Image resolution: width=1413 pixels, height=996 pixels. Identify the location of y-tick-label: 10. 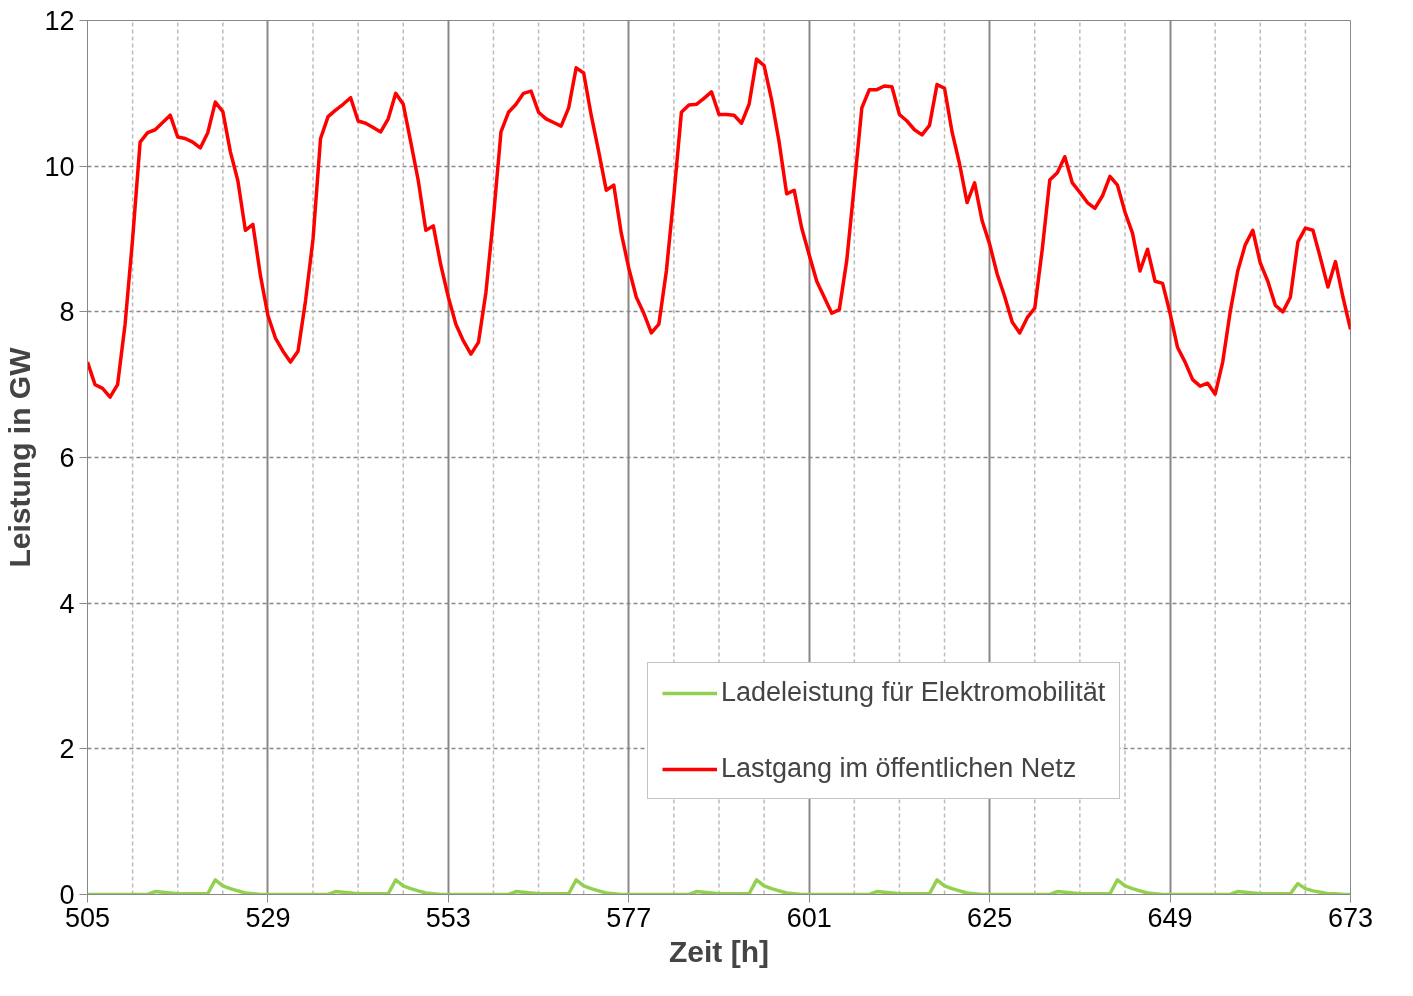
(59, 166).